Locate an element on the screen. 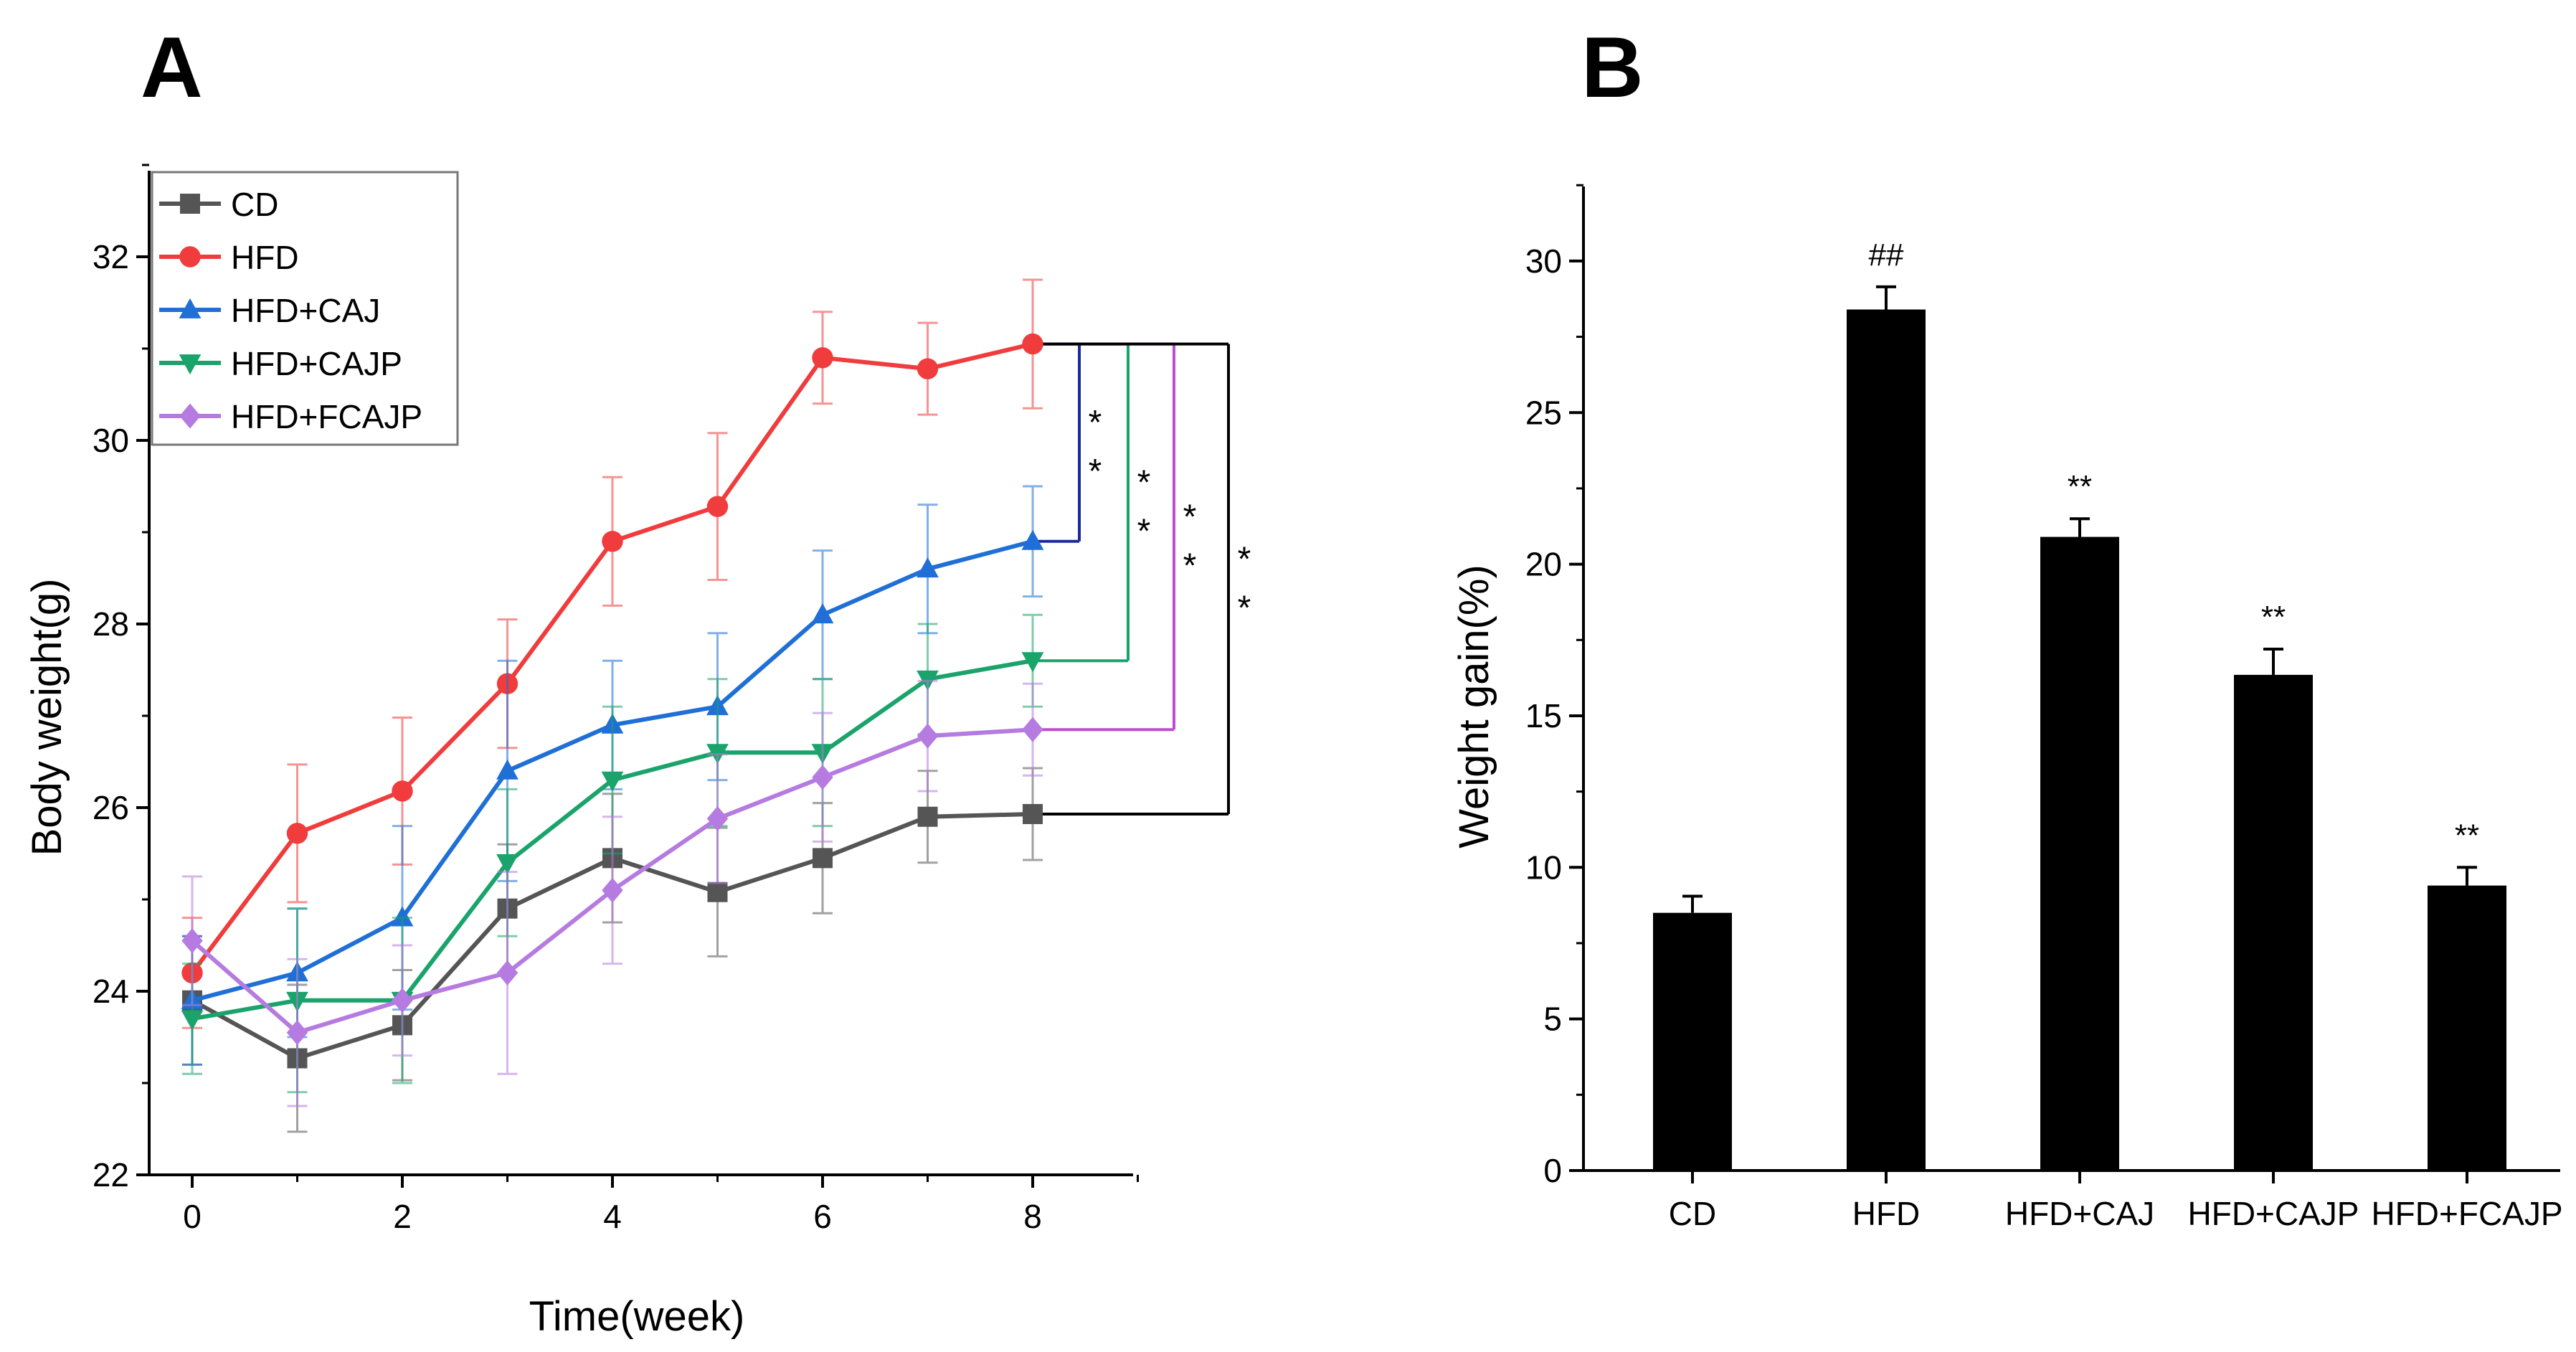  legend-label: HFD+CAJ is located at coordinates (305, 310).